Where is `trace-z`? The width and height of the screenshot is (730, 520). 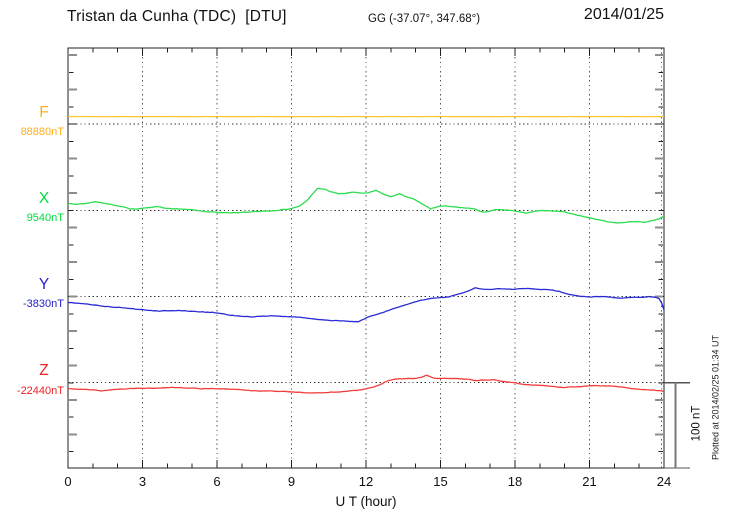 trace-z is located at coordinates (366, 384).